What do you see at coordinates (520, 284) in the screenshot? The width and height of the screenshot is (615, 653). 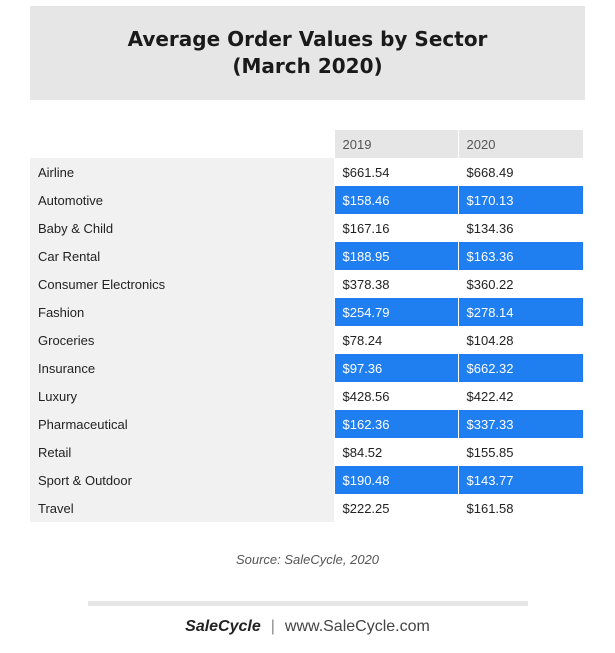 I see `value-cell-2020: $360.22` at bounding box center [520, 284].